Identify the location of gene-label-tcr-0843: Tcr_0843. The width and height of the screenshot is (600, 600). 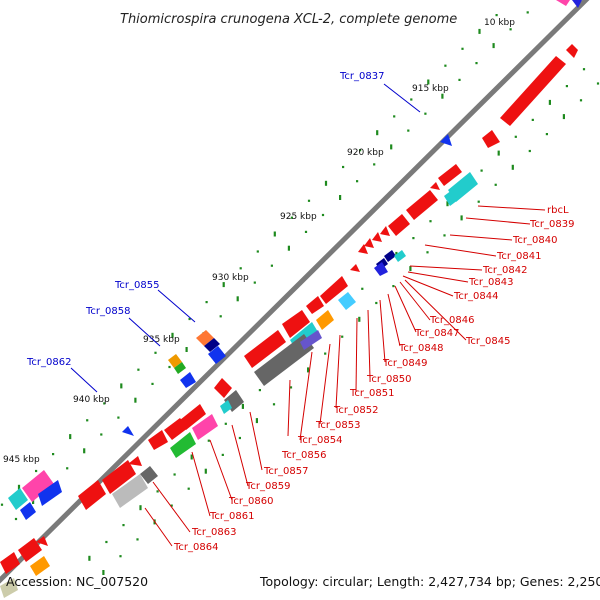
(490, 282).